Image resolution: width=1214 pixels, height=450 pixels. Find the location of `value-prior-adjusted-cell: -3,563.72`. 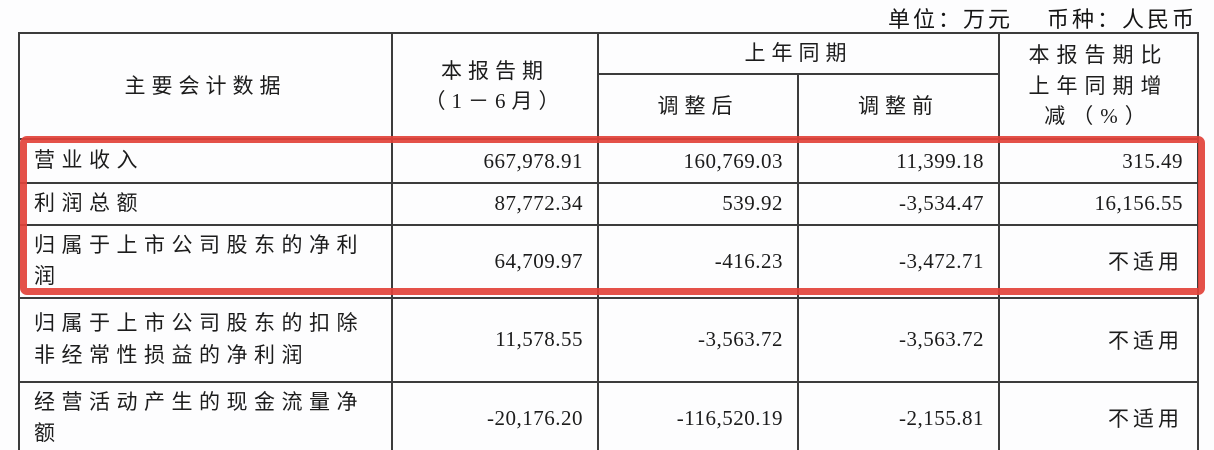

value-prior-adjusted-cell: -3,563.72 is located at coordinates (698, 339).